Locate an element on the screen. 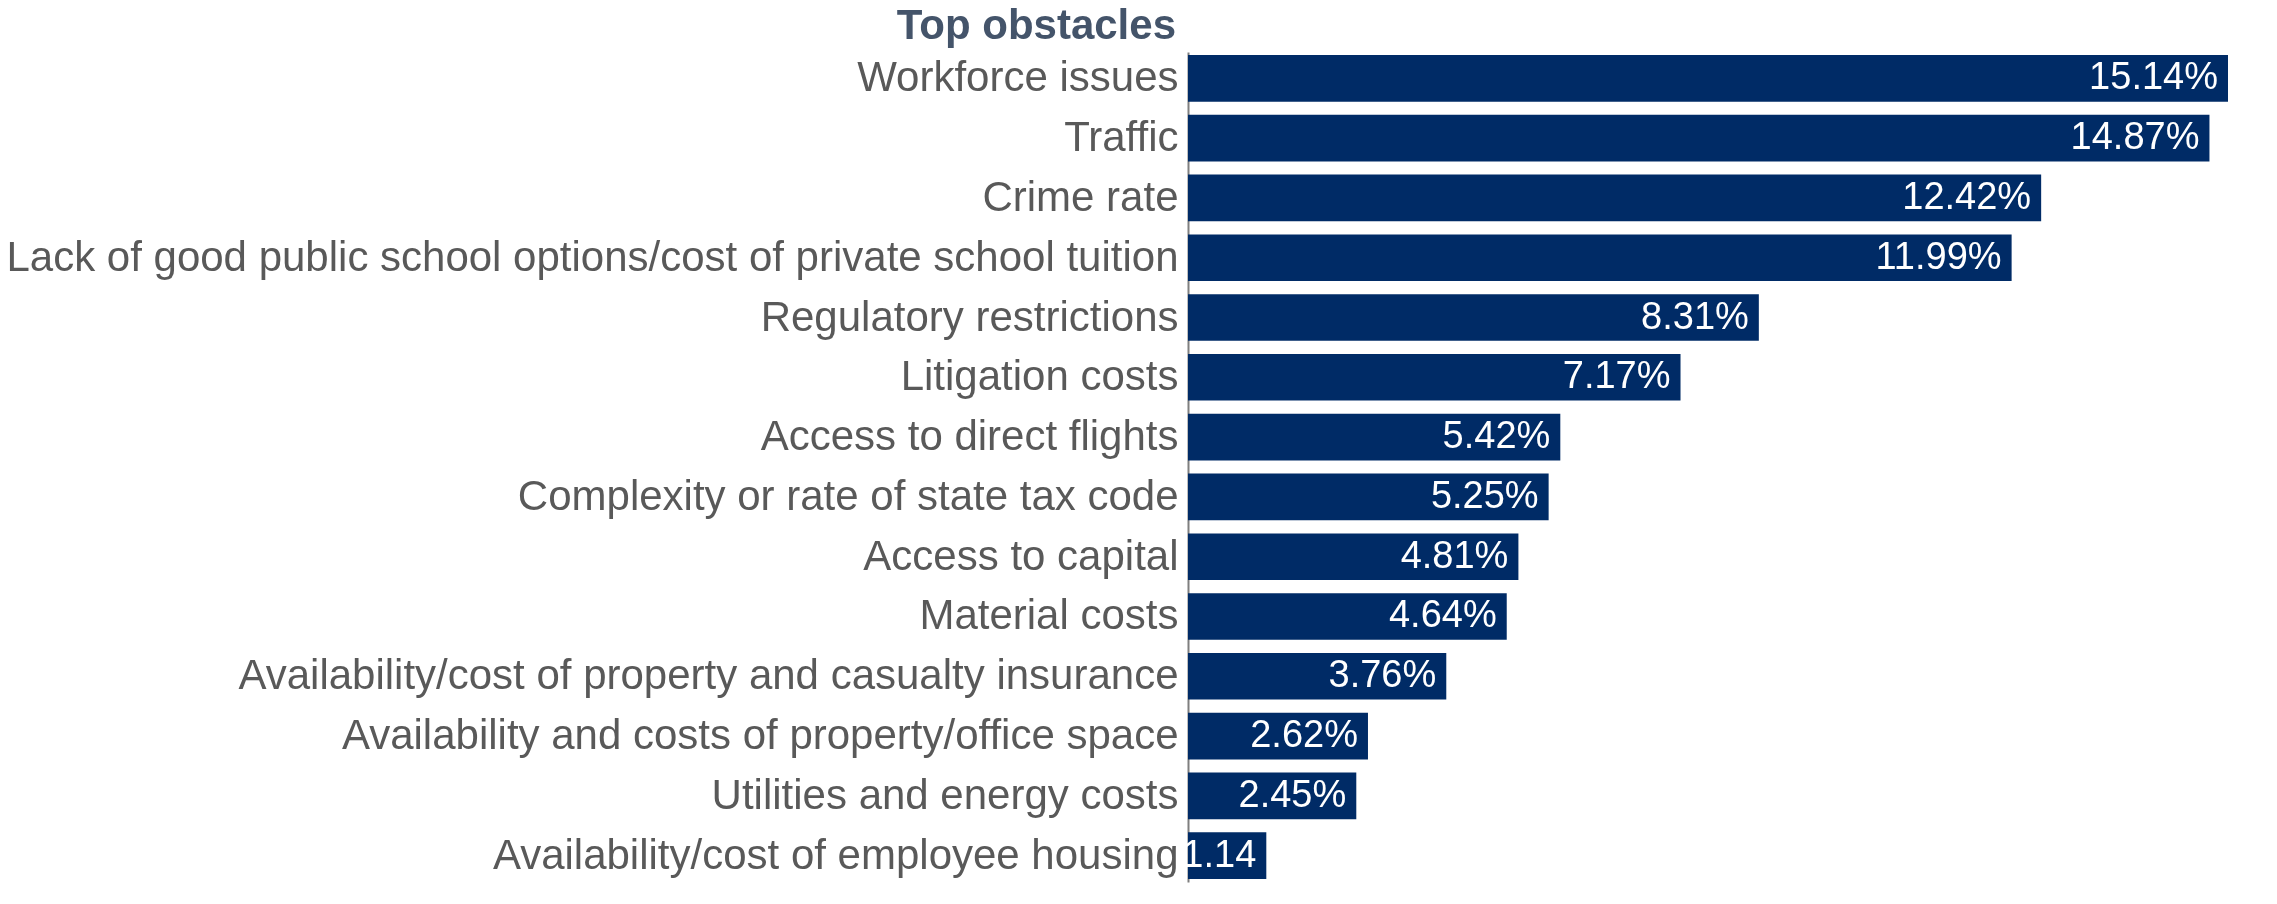 The width and height of the screenshot is (2277, 904). data-label: 4.64% is located at coordinates (1442, 614).